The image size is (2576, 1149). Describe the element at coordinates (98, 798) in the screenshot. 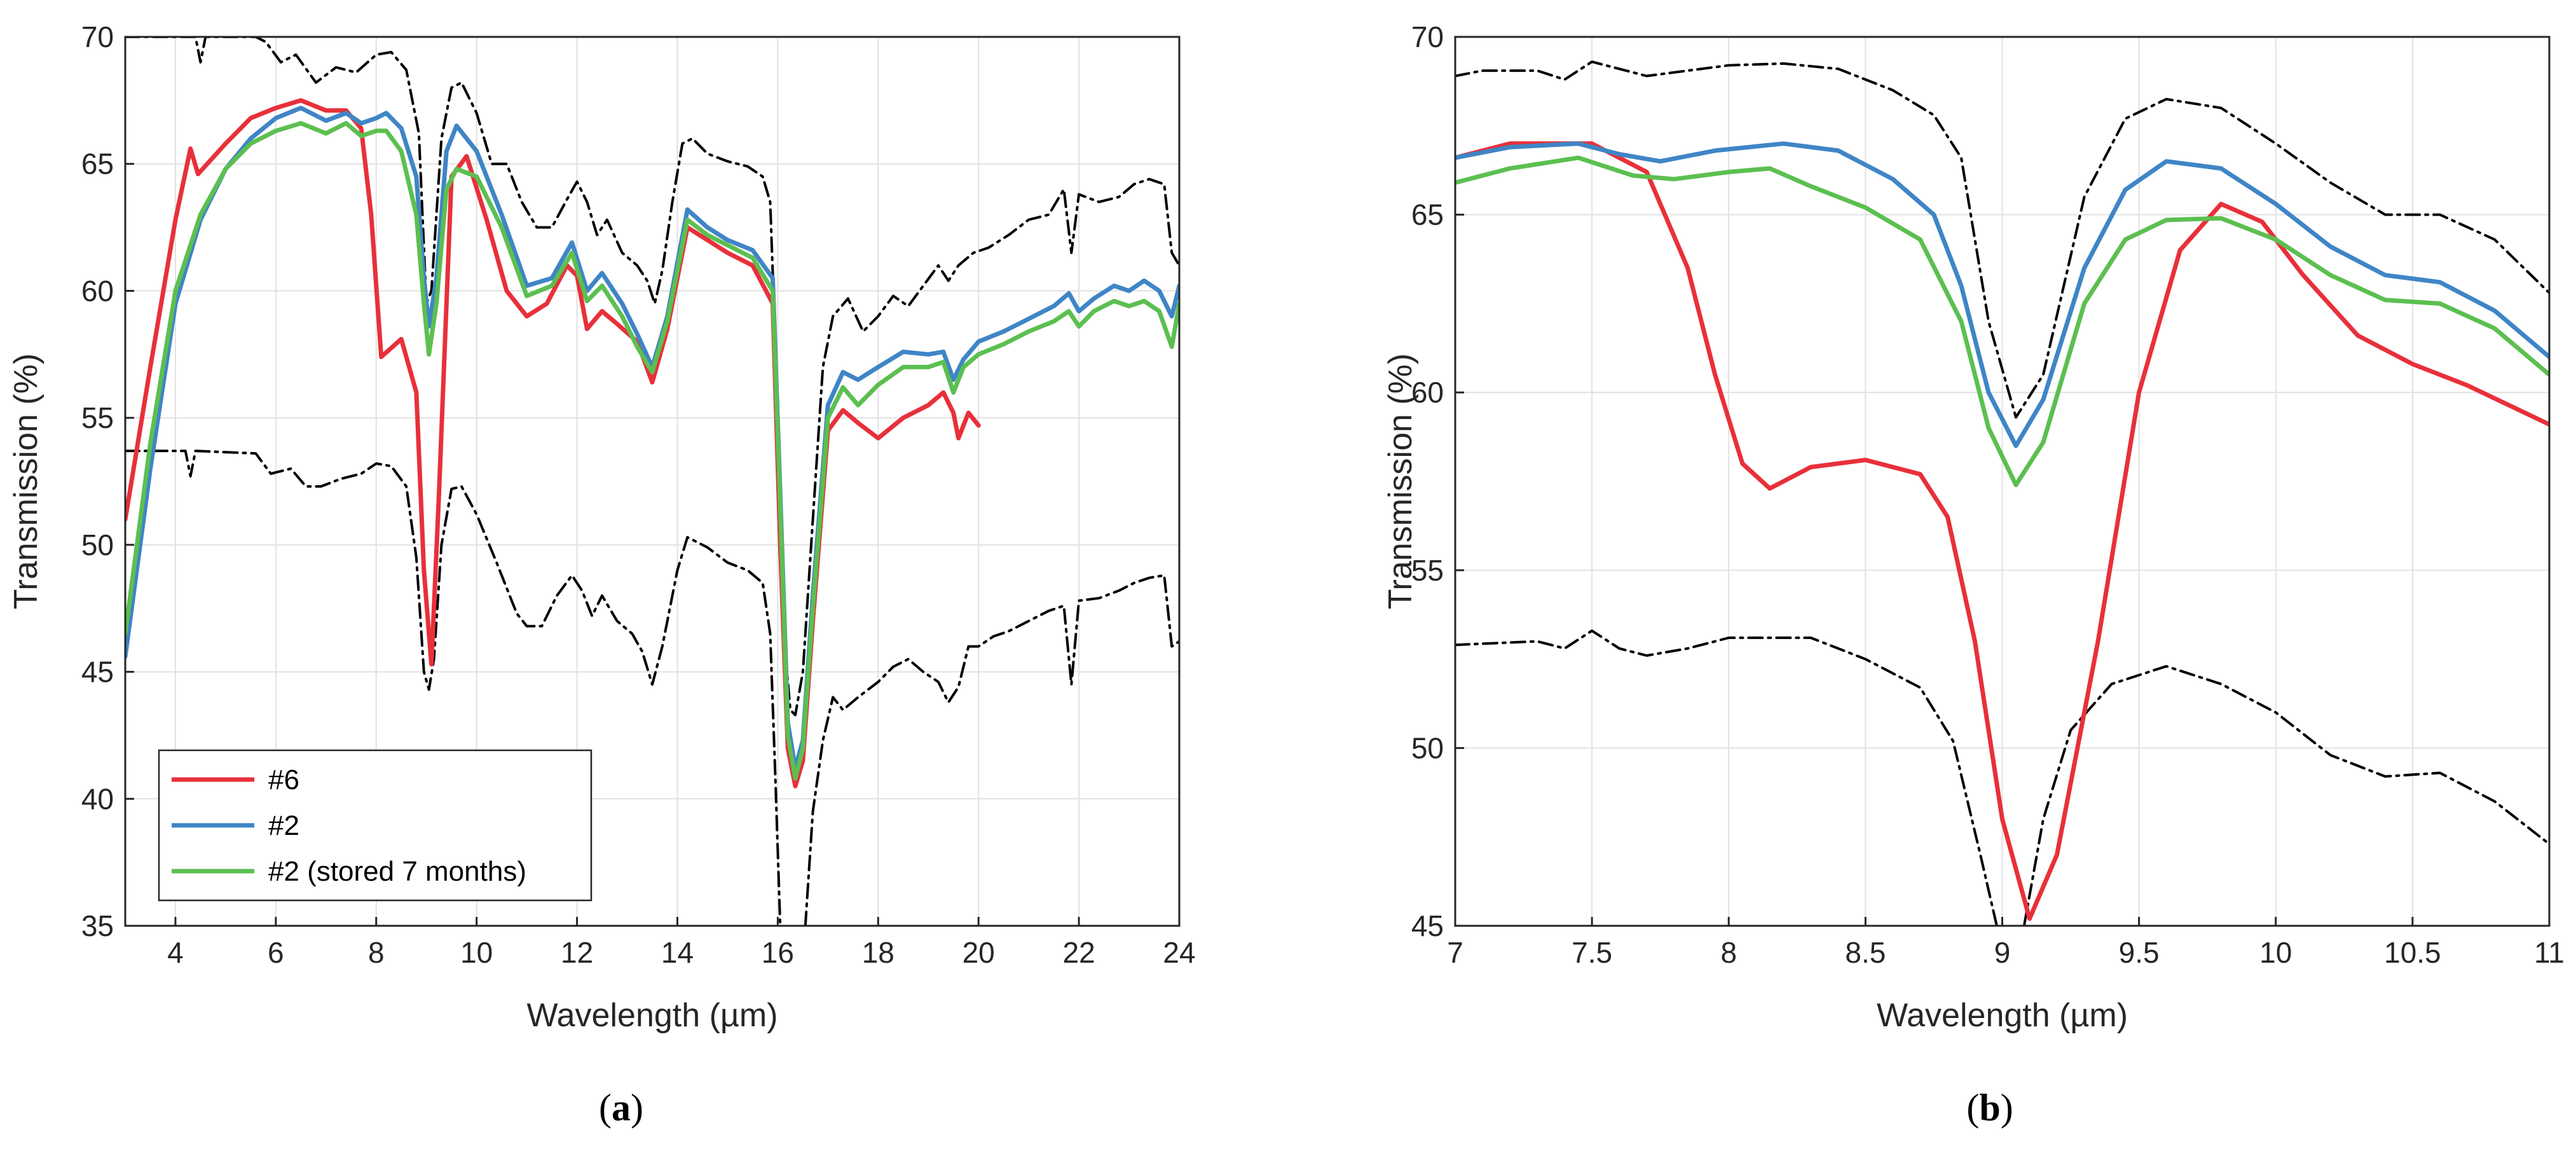

I see `y-tick-label: 40` at that location.